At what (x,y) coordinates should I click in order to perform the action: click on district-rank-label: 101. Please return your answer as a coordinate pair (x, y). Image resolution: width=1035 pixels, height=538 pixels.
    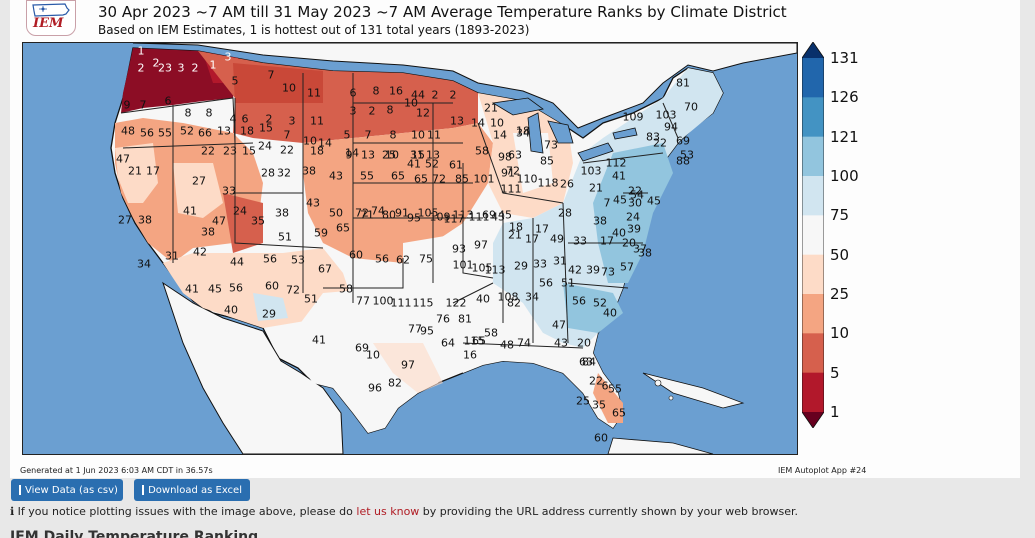
    Looking at the image, I should click on (484, 179).